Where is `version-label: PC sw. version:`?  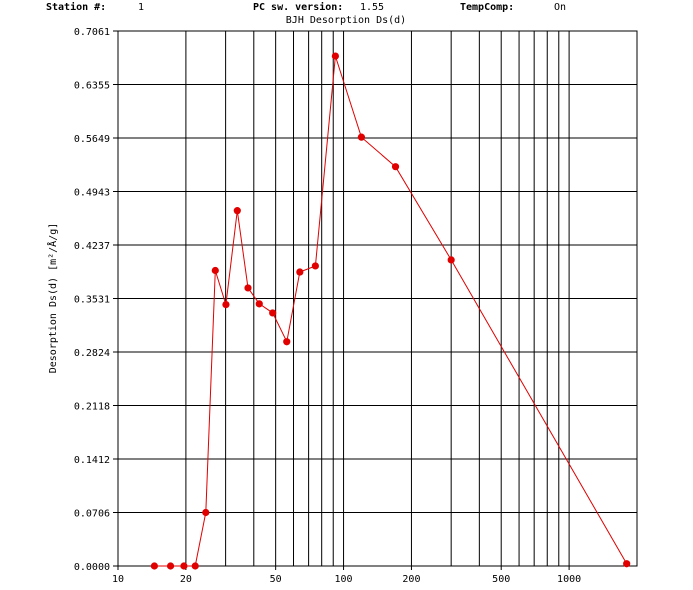 version-label: PC sw. version: is located at coordinates (298, 7).